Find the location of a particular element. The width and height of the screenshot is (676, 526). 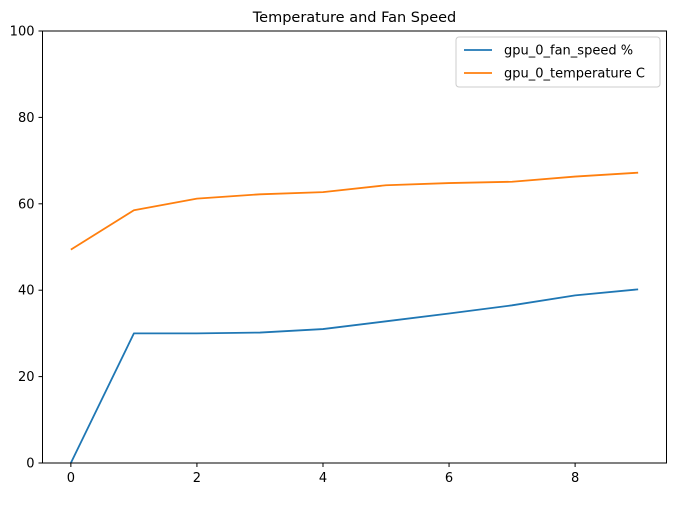

y-tick-label: 40 is located at coordinates (26, 291).